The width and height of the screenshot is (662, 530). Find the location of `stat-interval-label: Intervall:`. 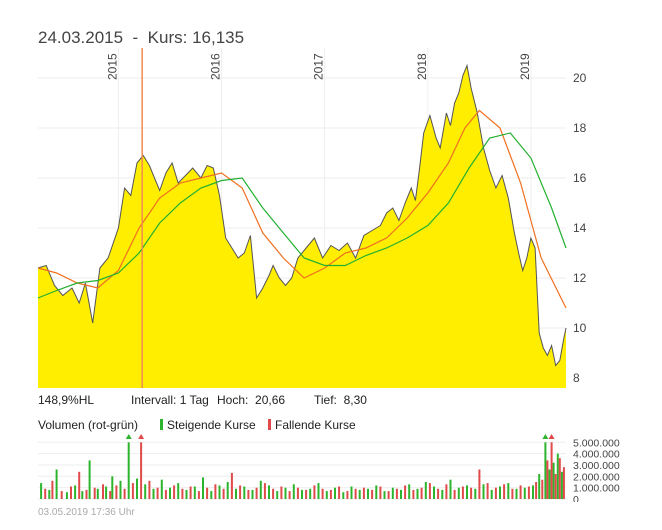

stat-interval-label: Intervall: is located at coordinates (154, 400).